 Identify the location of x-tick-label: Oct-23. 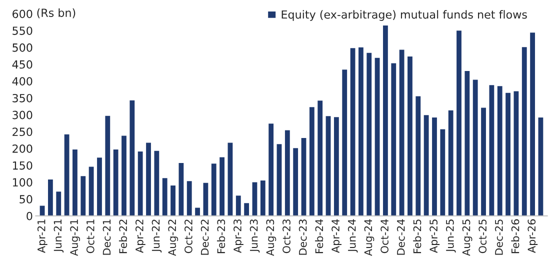
(286, 236).